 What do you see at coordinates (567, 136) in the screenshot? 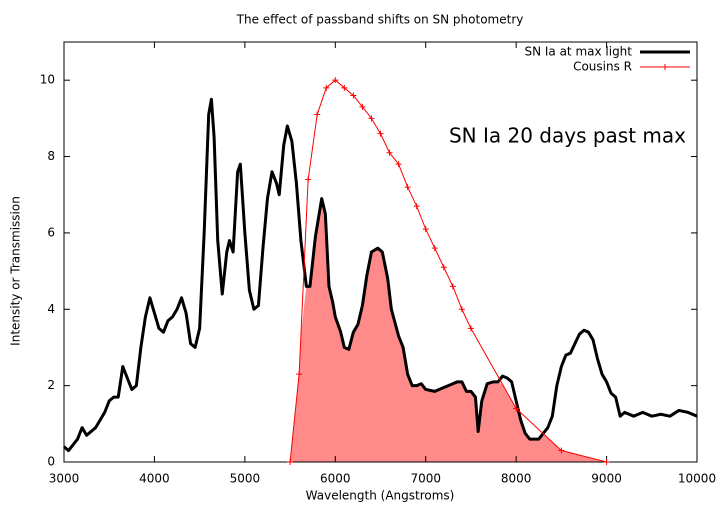
I see `annotation: SN Ia 20 days past max` at bounding box center [567, 136].